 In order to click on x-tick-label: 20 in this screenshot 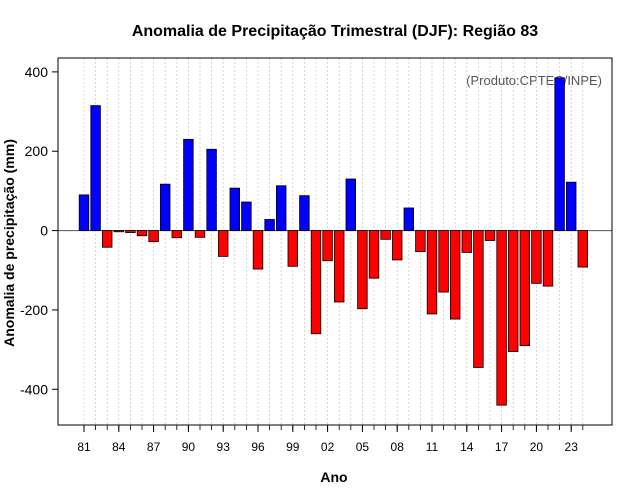, I will do `click(537, 447)`.